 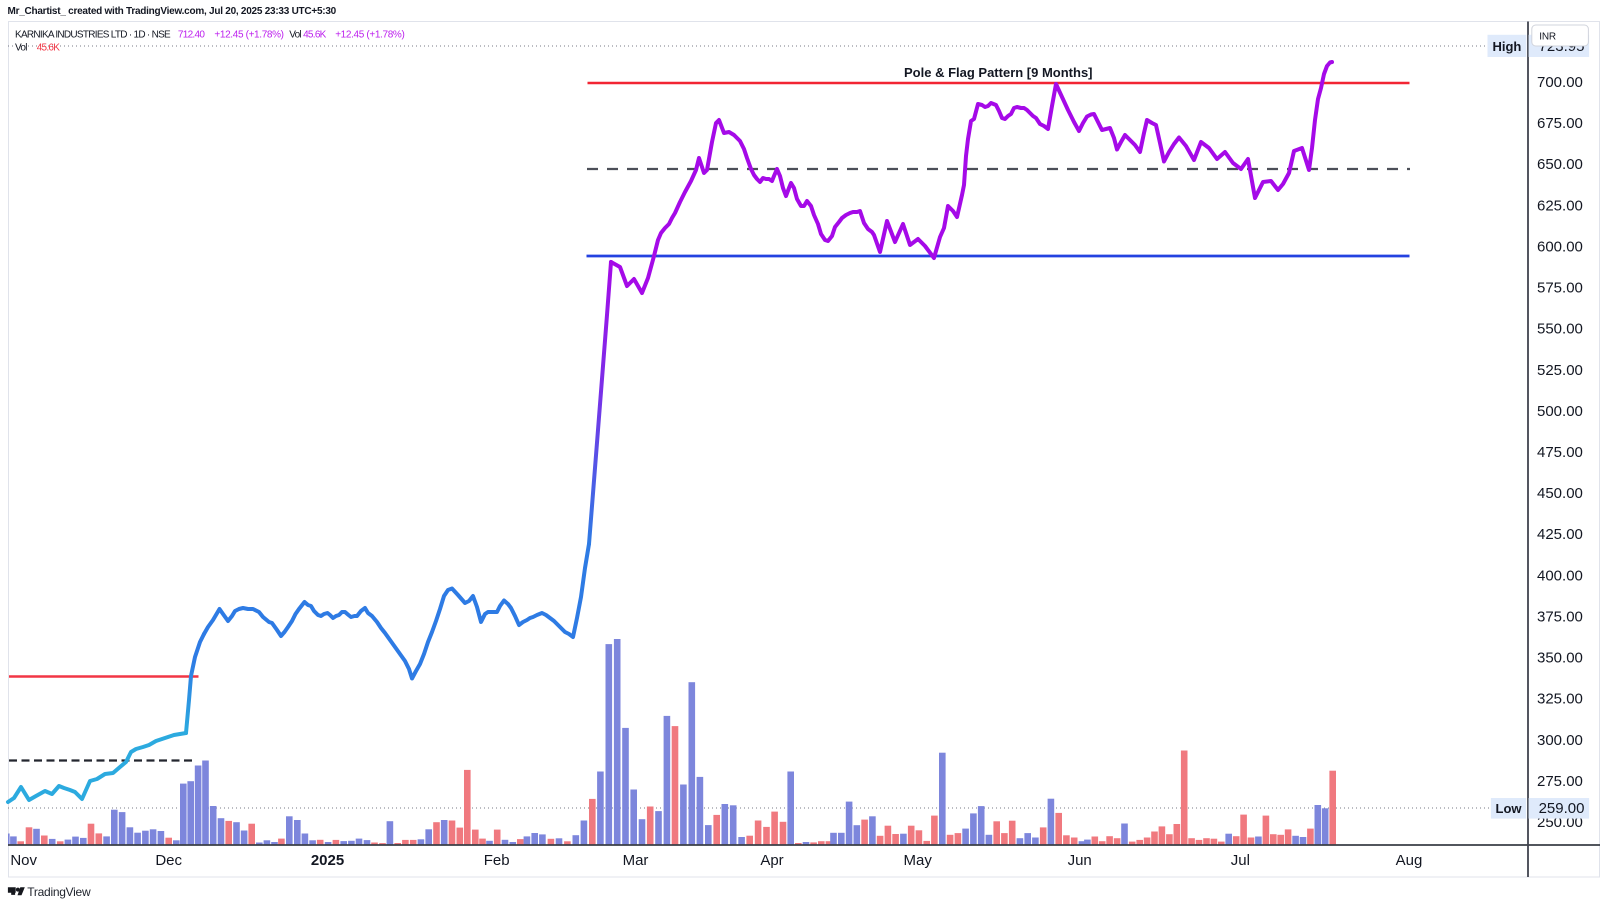 What do you see at coordinates (1409, 860) in the screenshot?
I see `svg-text: Aug` at bounding box center [1409, 860].